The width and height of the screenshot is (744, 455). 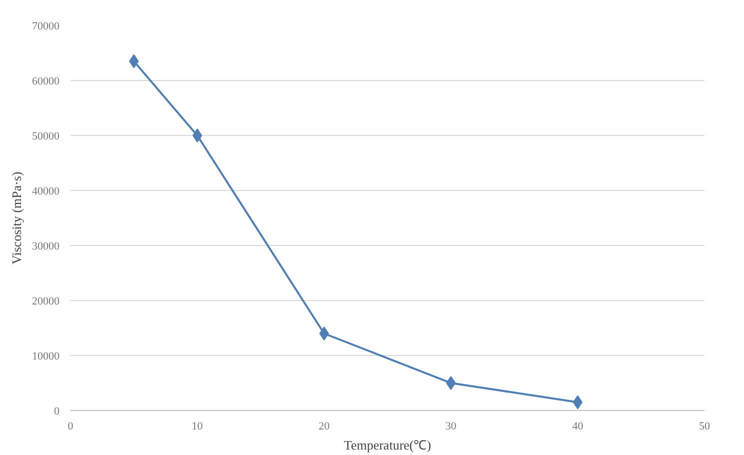 What do you see at coordinates (46, 192) in the screenshot?
I see `y-tick-label: 40000` at bounding box center [46, 192].